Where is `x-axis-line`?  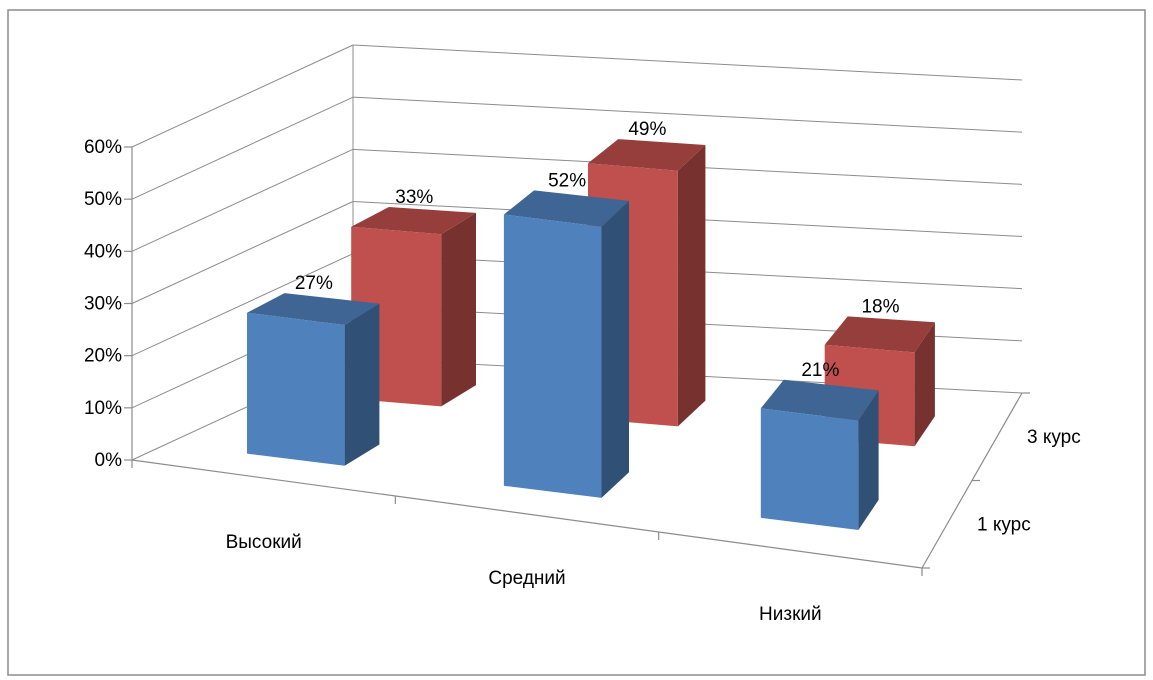
x-axis-line is located at coordinates (527, 514).